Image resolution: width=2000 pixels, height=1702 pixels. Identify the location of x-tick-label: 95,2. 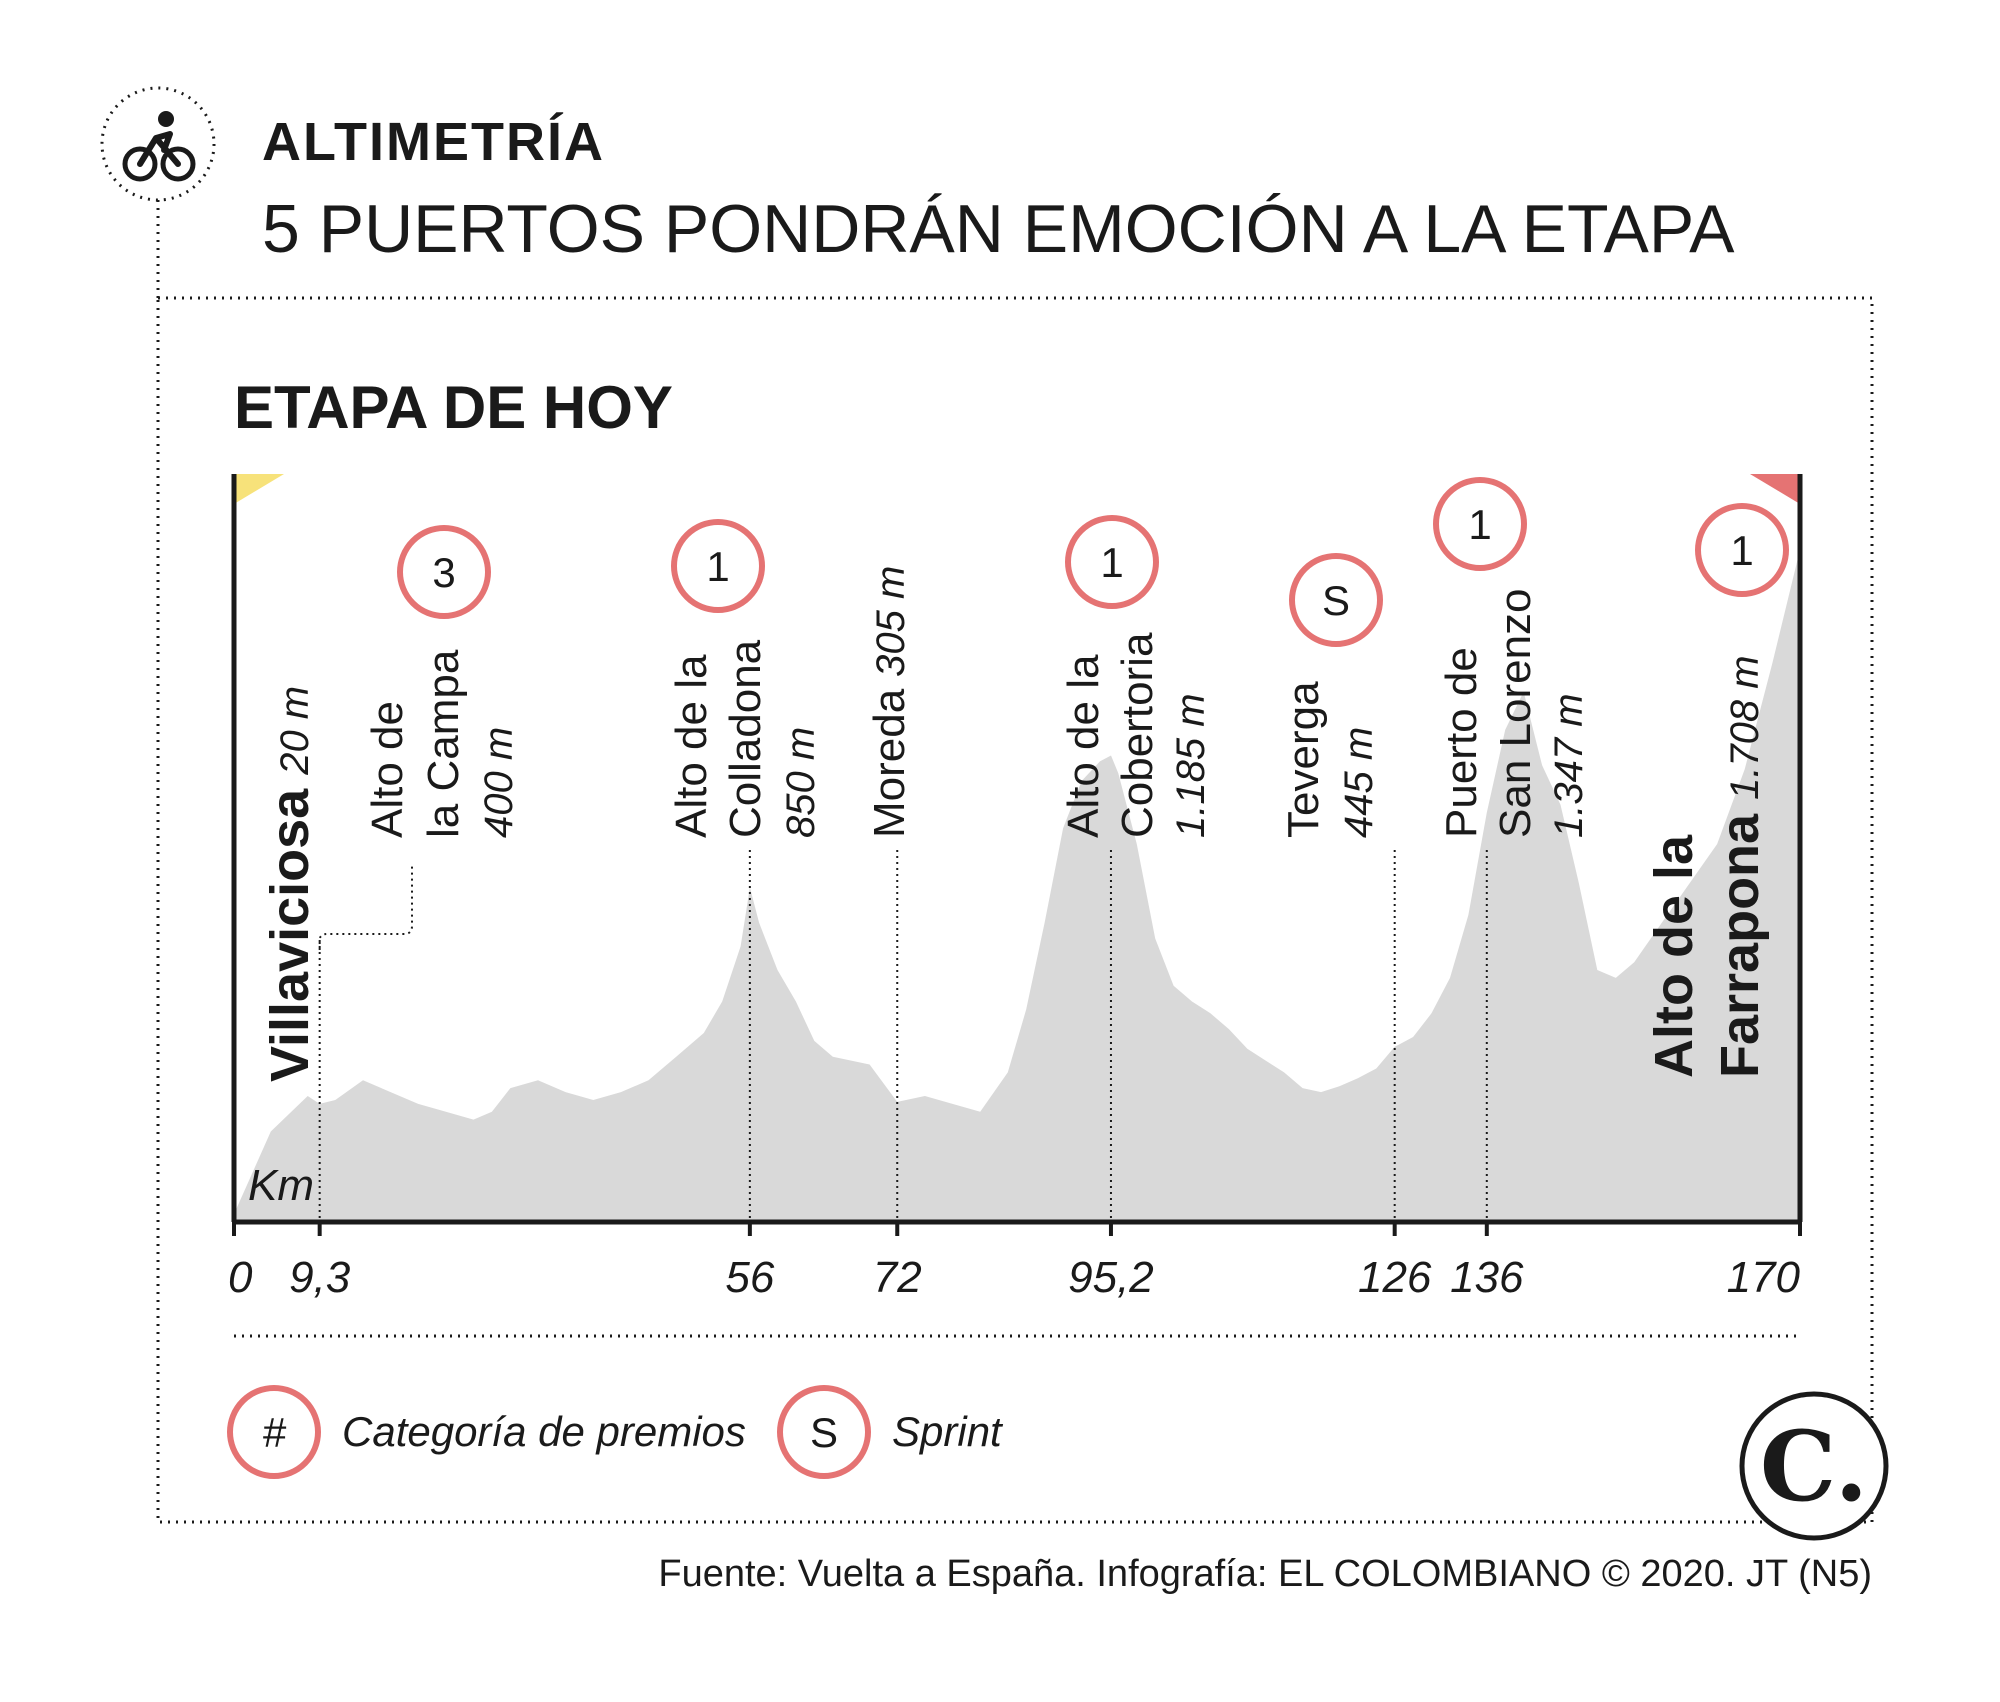
(1111, 1277).